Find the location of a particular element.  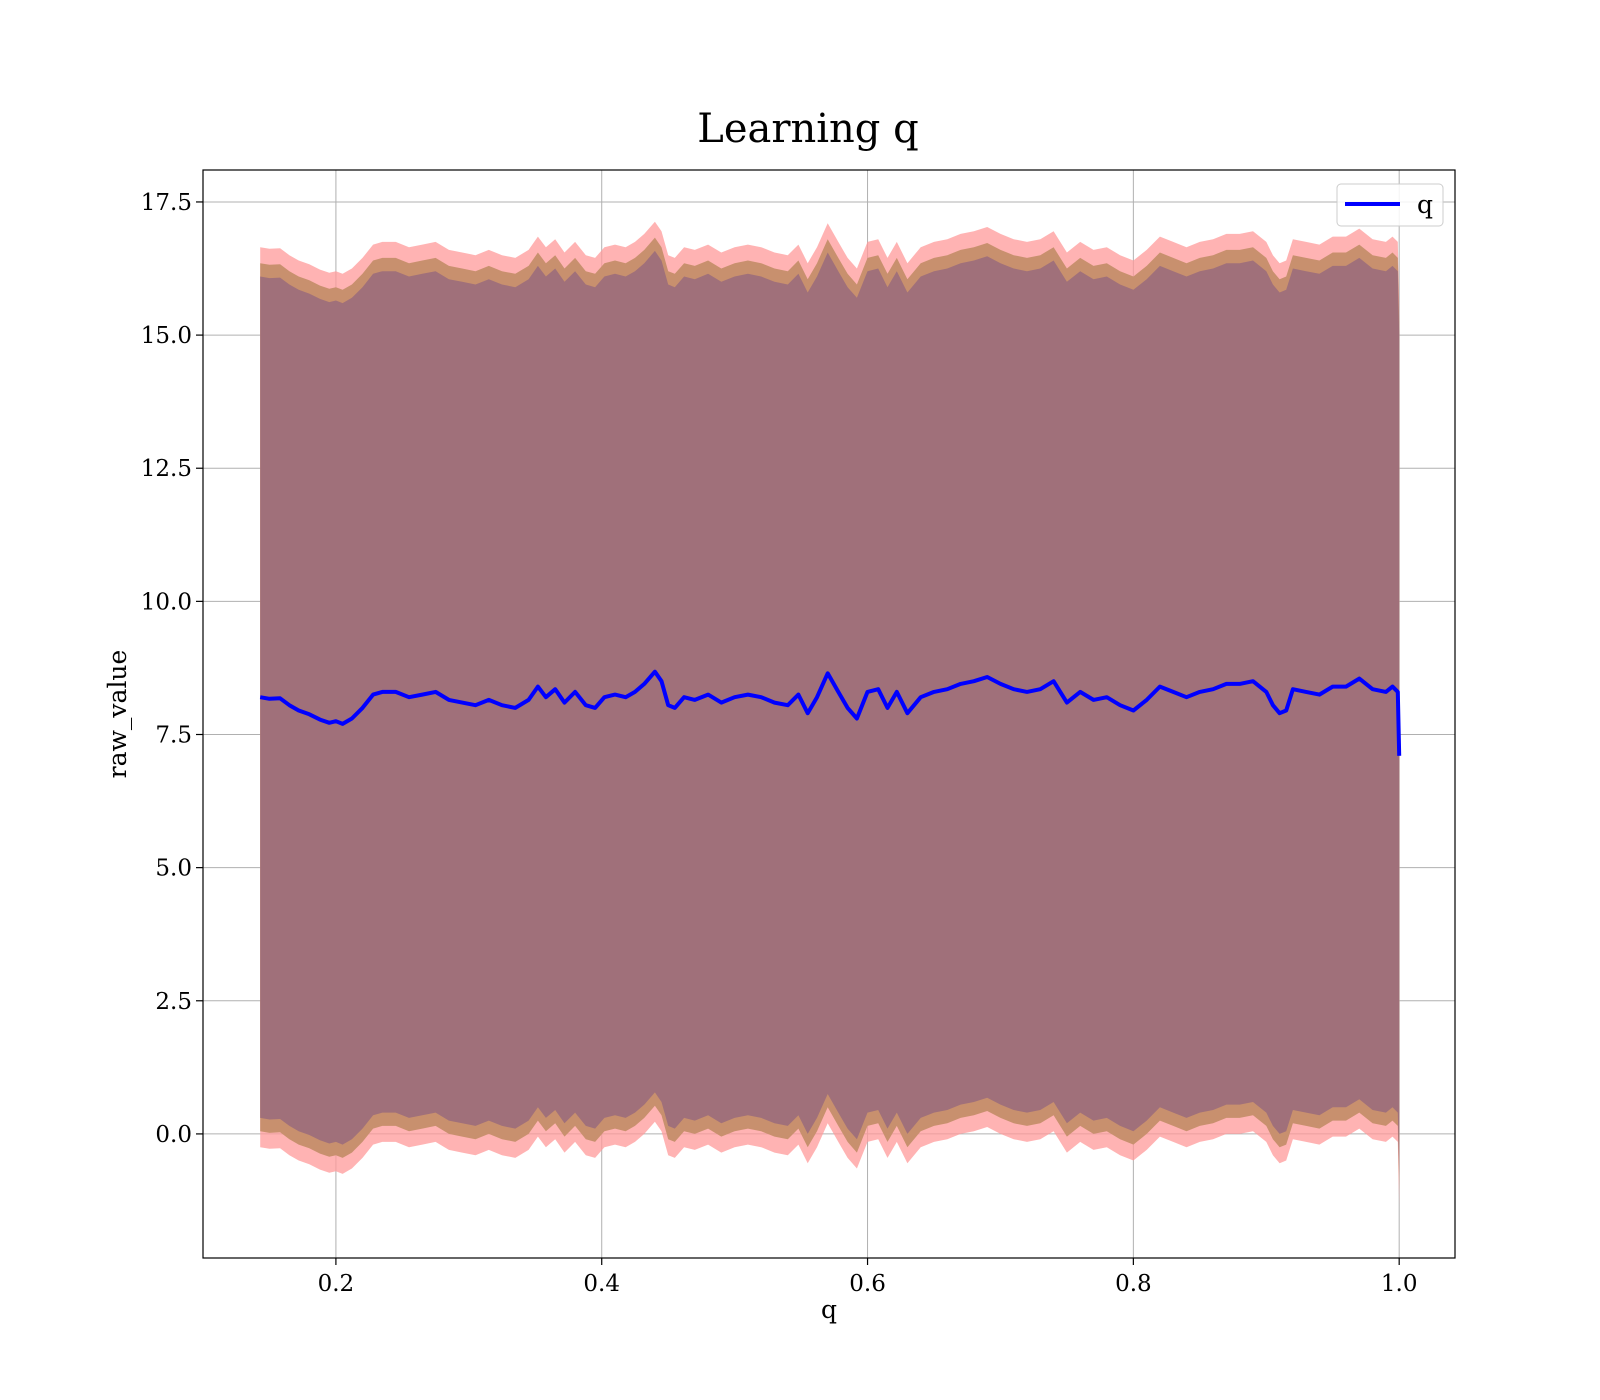

y-tick-label: 12.5 is located at coordinates (166, 469).